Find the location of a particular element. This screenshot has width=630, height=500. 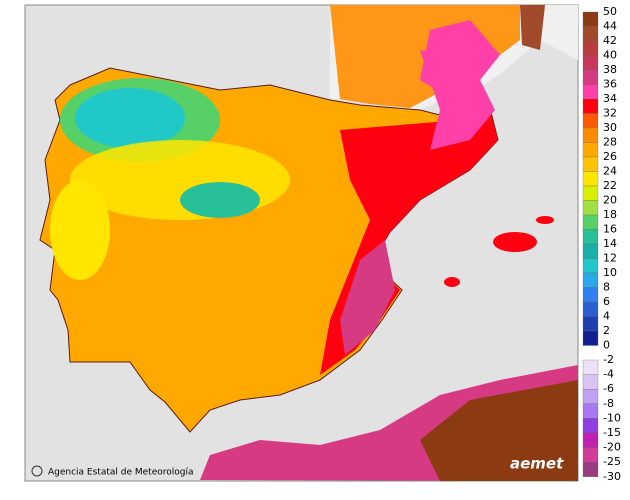

legend-label: 10 is located at coordinates (610, 272).